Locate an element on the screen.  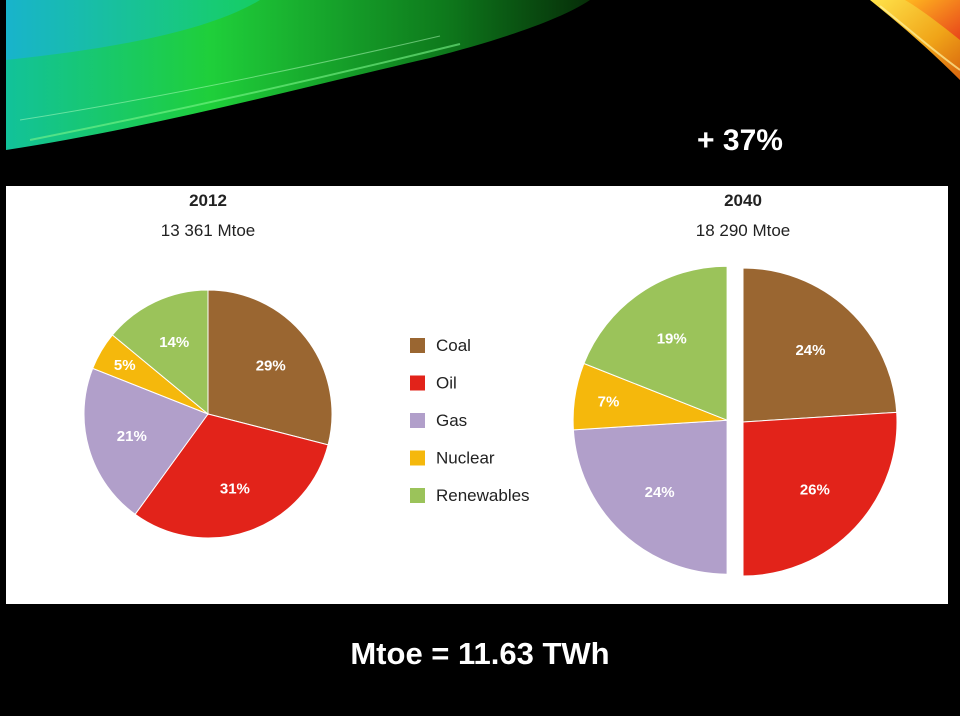
pie-title-2012: 2012 is located at coordinates (208, 200).